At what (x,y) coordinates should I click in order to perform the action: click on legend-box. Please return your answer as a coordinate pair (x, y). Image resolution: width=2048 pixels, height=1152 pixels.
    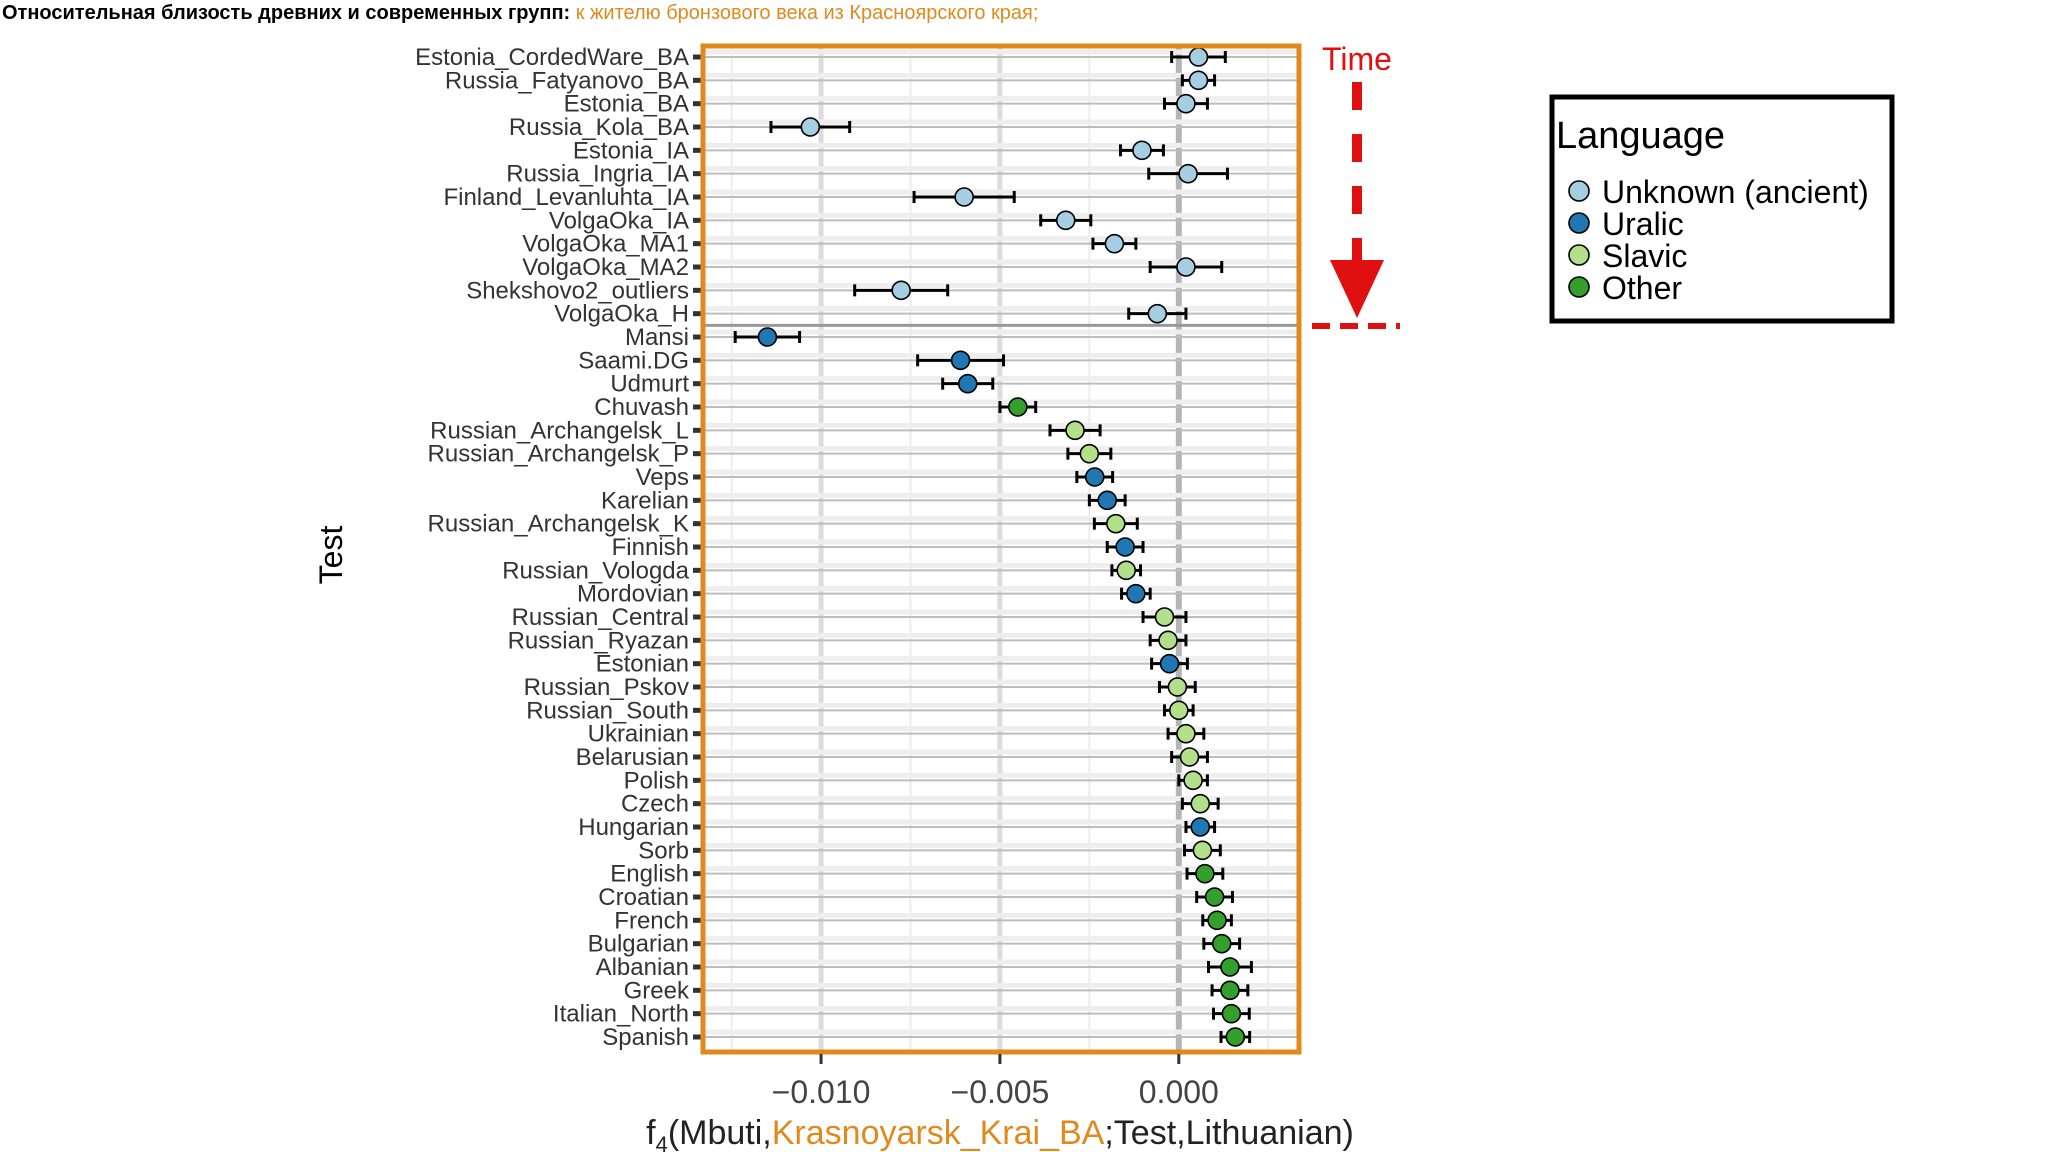
    Looking at the image, I should click on (1722, 209).